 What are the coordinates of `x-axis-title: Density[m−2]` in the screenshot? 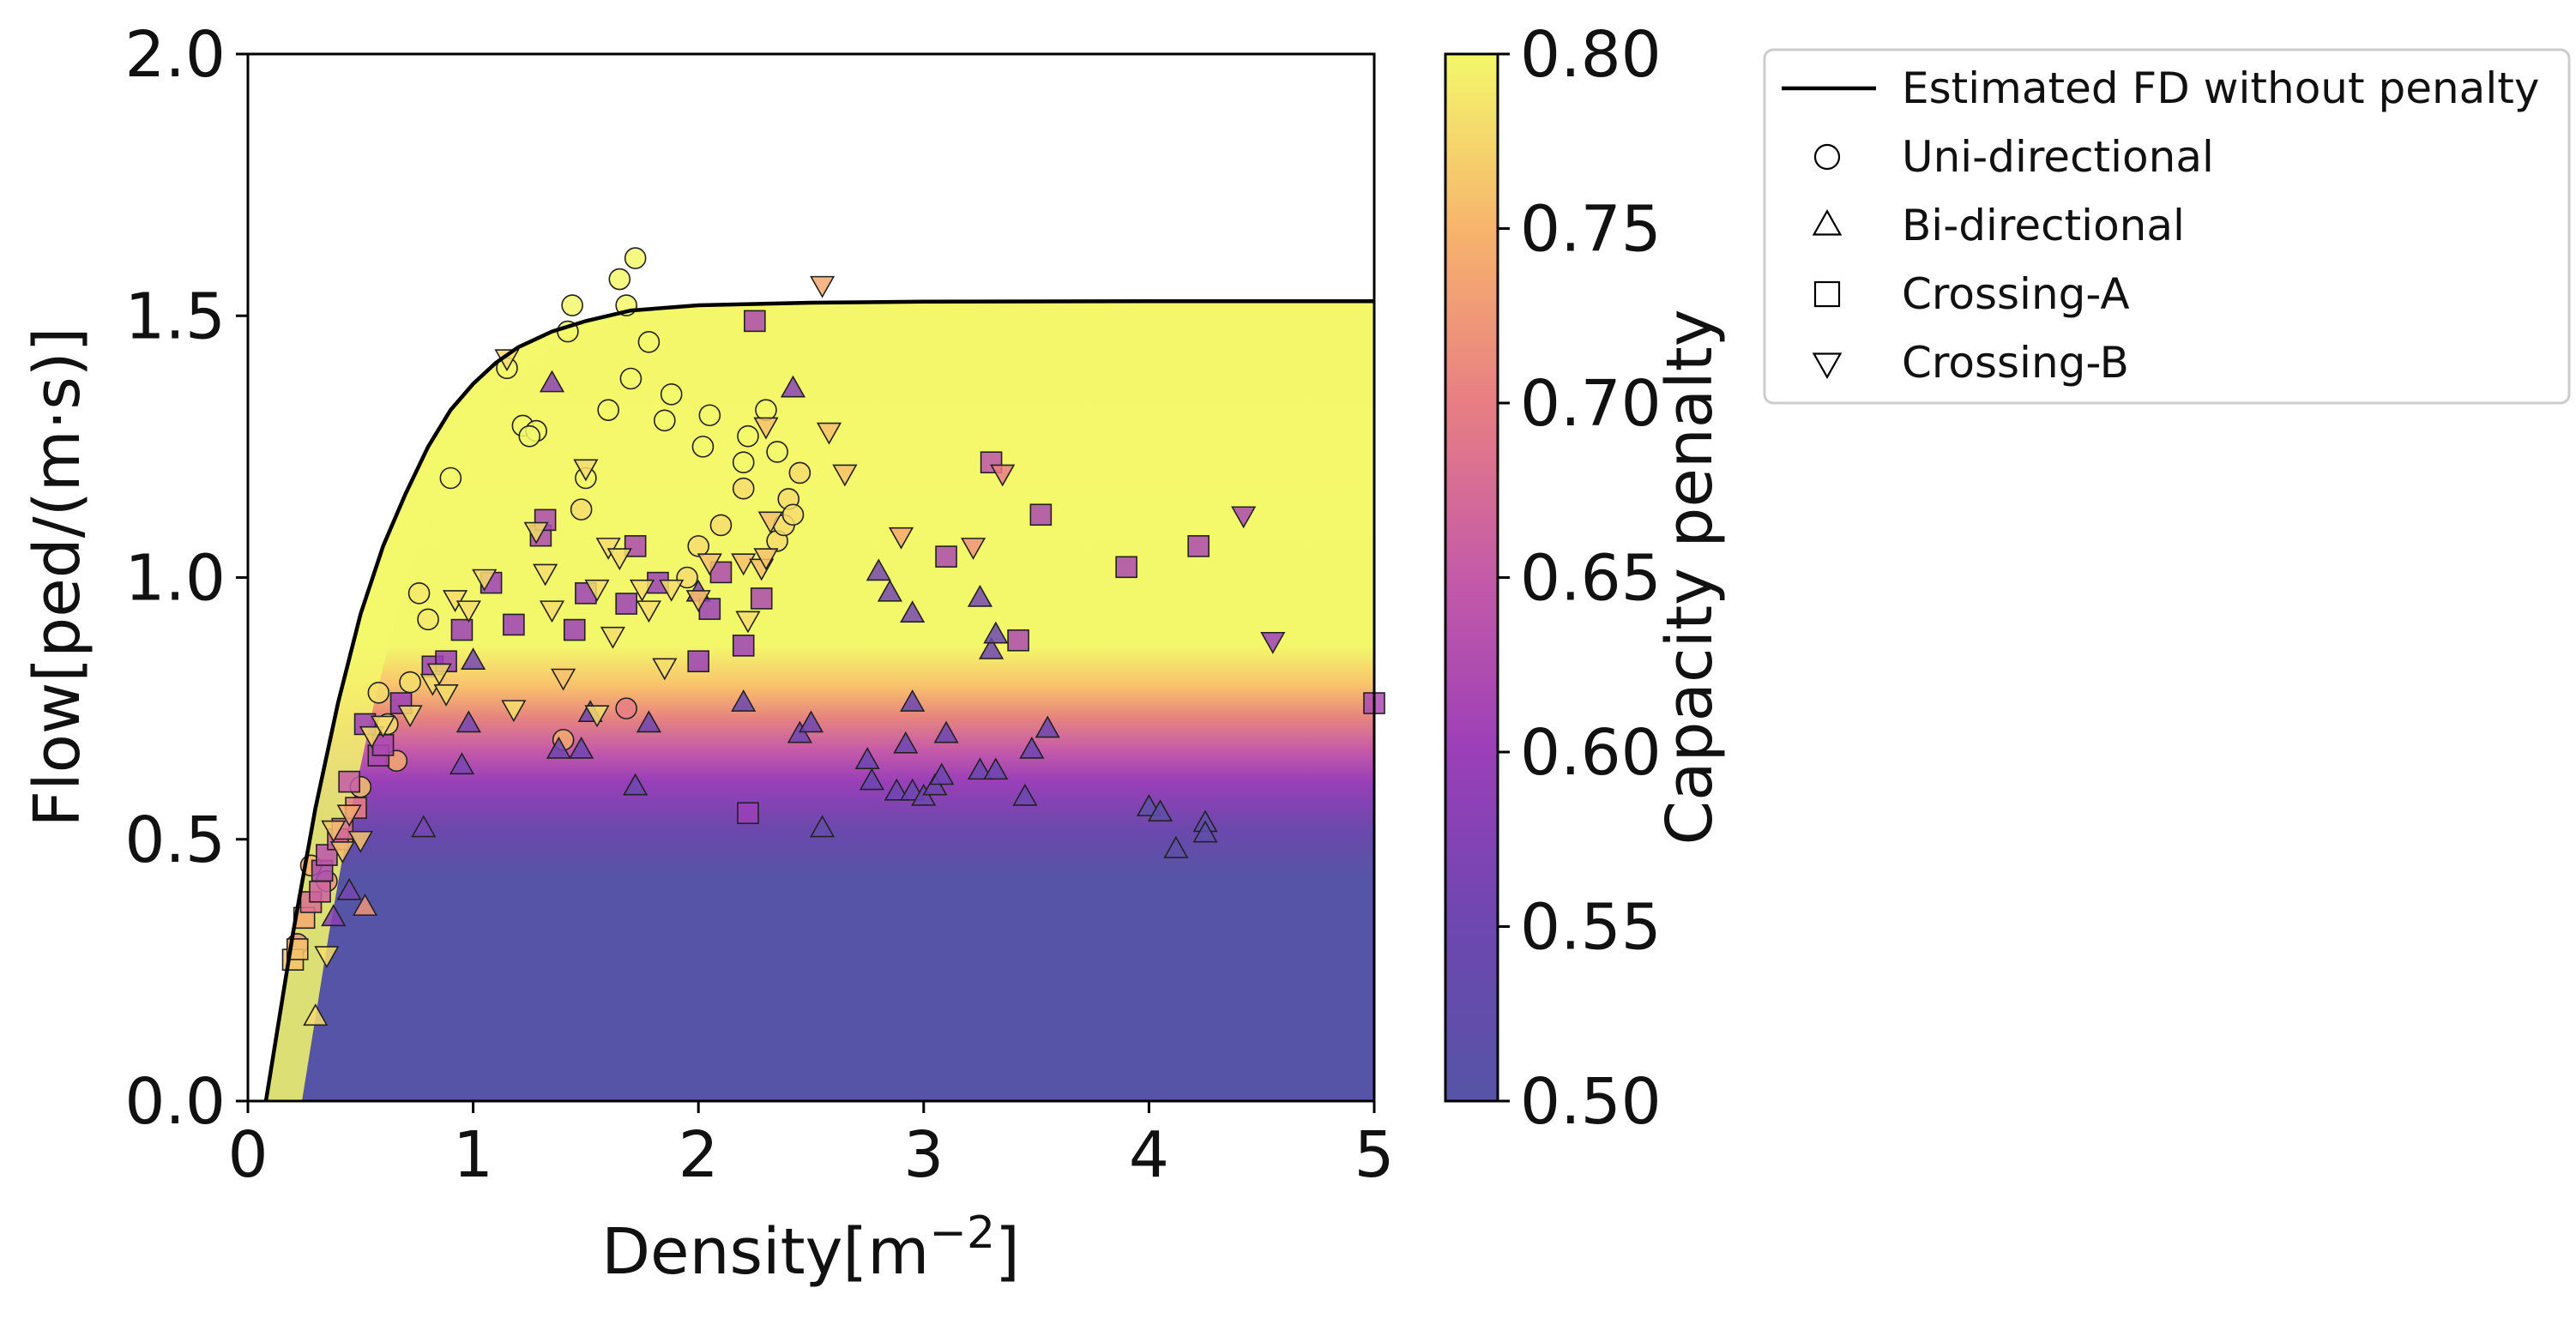 It's located at (810, 1248).